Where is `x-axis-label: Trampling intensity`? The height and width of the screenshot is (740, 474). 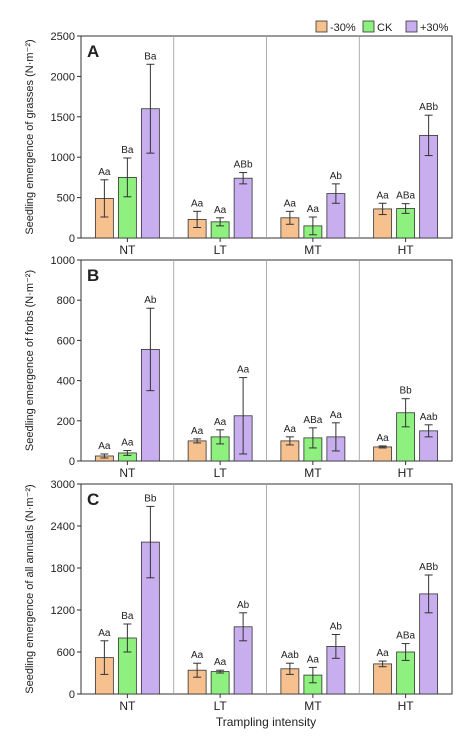
x-axis-label: Trampling intensity is located at coordinates (266, 722).